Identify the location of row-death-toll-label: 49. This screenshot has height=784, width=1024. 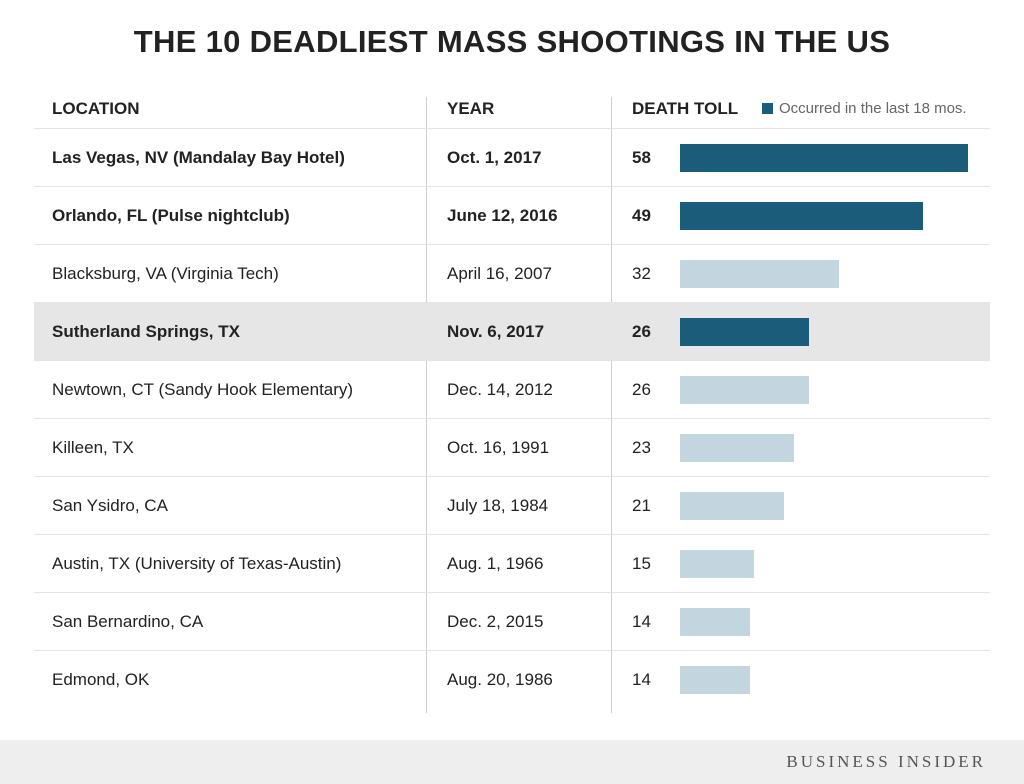
(641, 215).